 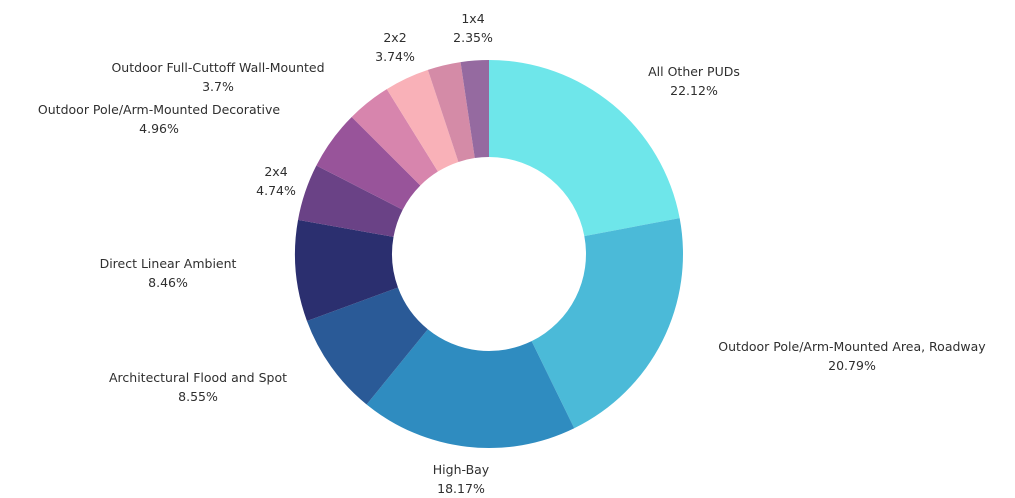 I want to click on slice-label-all-other-puds: All Other PUDs, so click(x=694, y=71).